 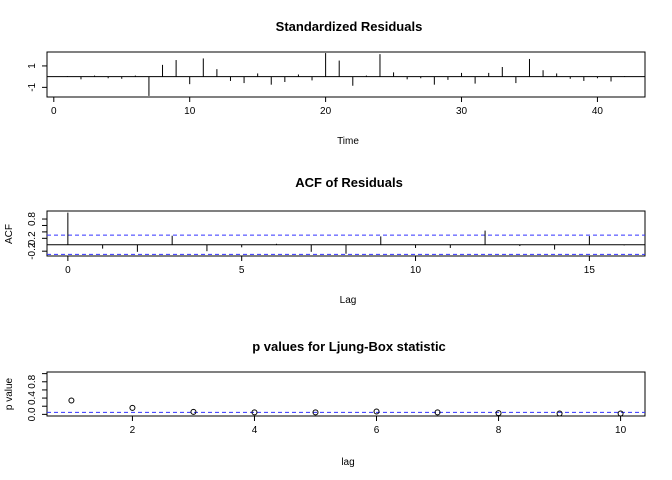 I want to click on acf-y-tick-label: -0.2, so click(x=32, y=251).